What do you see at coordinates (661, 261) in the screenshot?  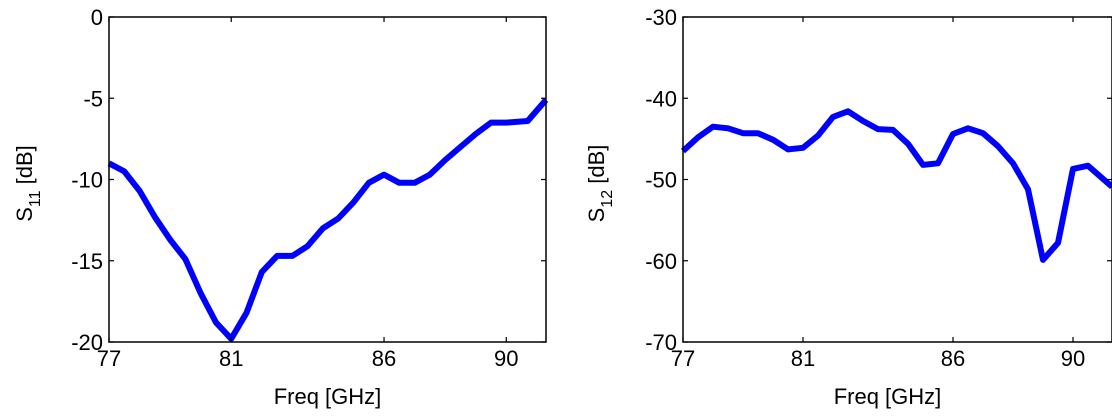 I see `y-tick-label: -60` at bounding box center [661, 261].